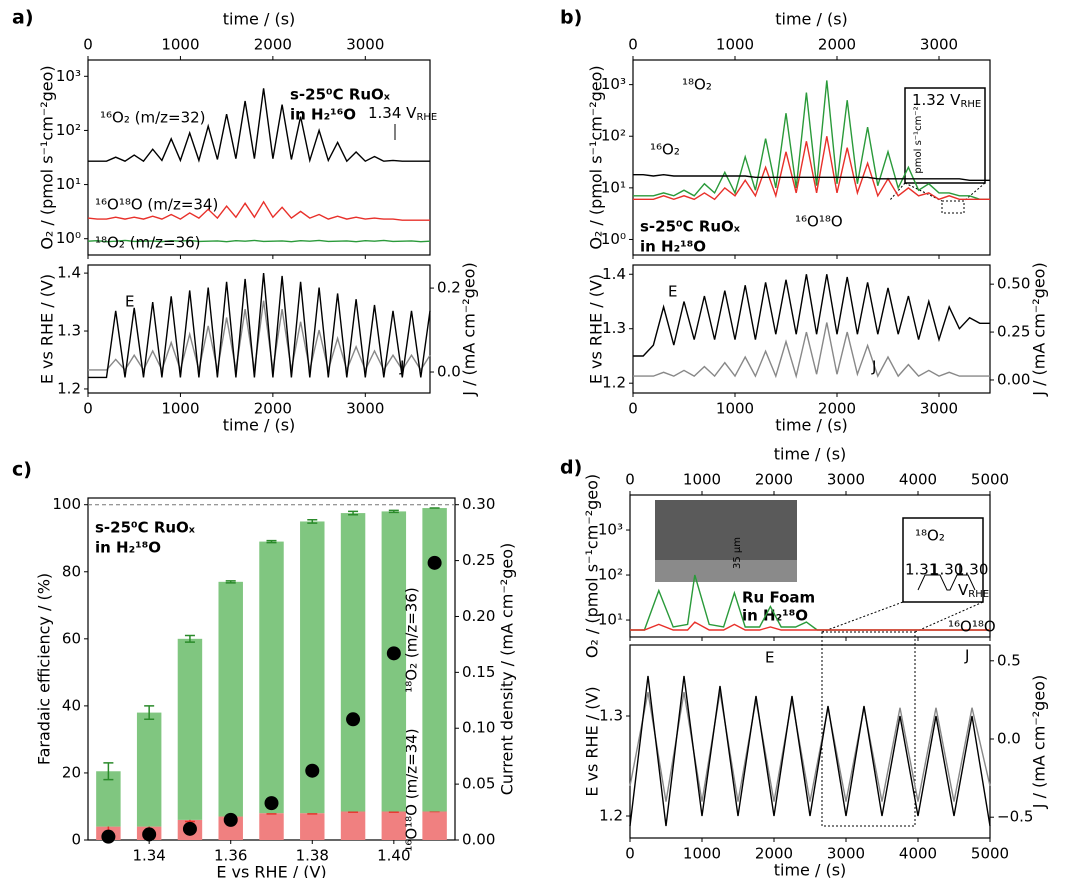 This screenshot has width=1067, height=878. I want to click on y2-tick-label: 0.2, so click(449, 288).